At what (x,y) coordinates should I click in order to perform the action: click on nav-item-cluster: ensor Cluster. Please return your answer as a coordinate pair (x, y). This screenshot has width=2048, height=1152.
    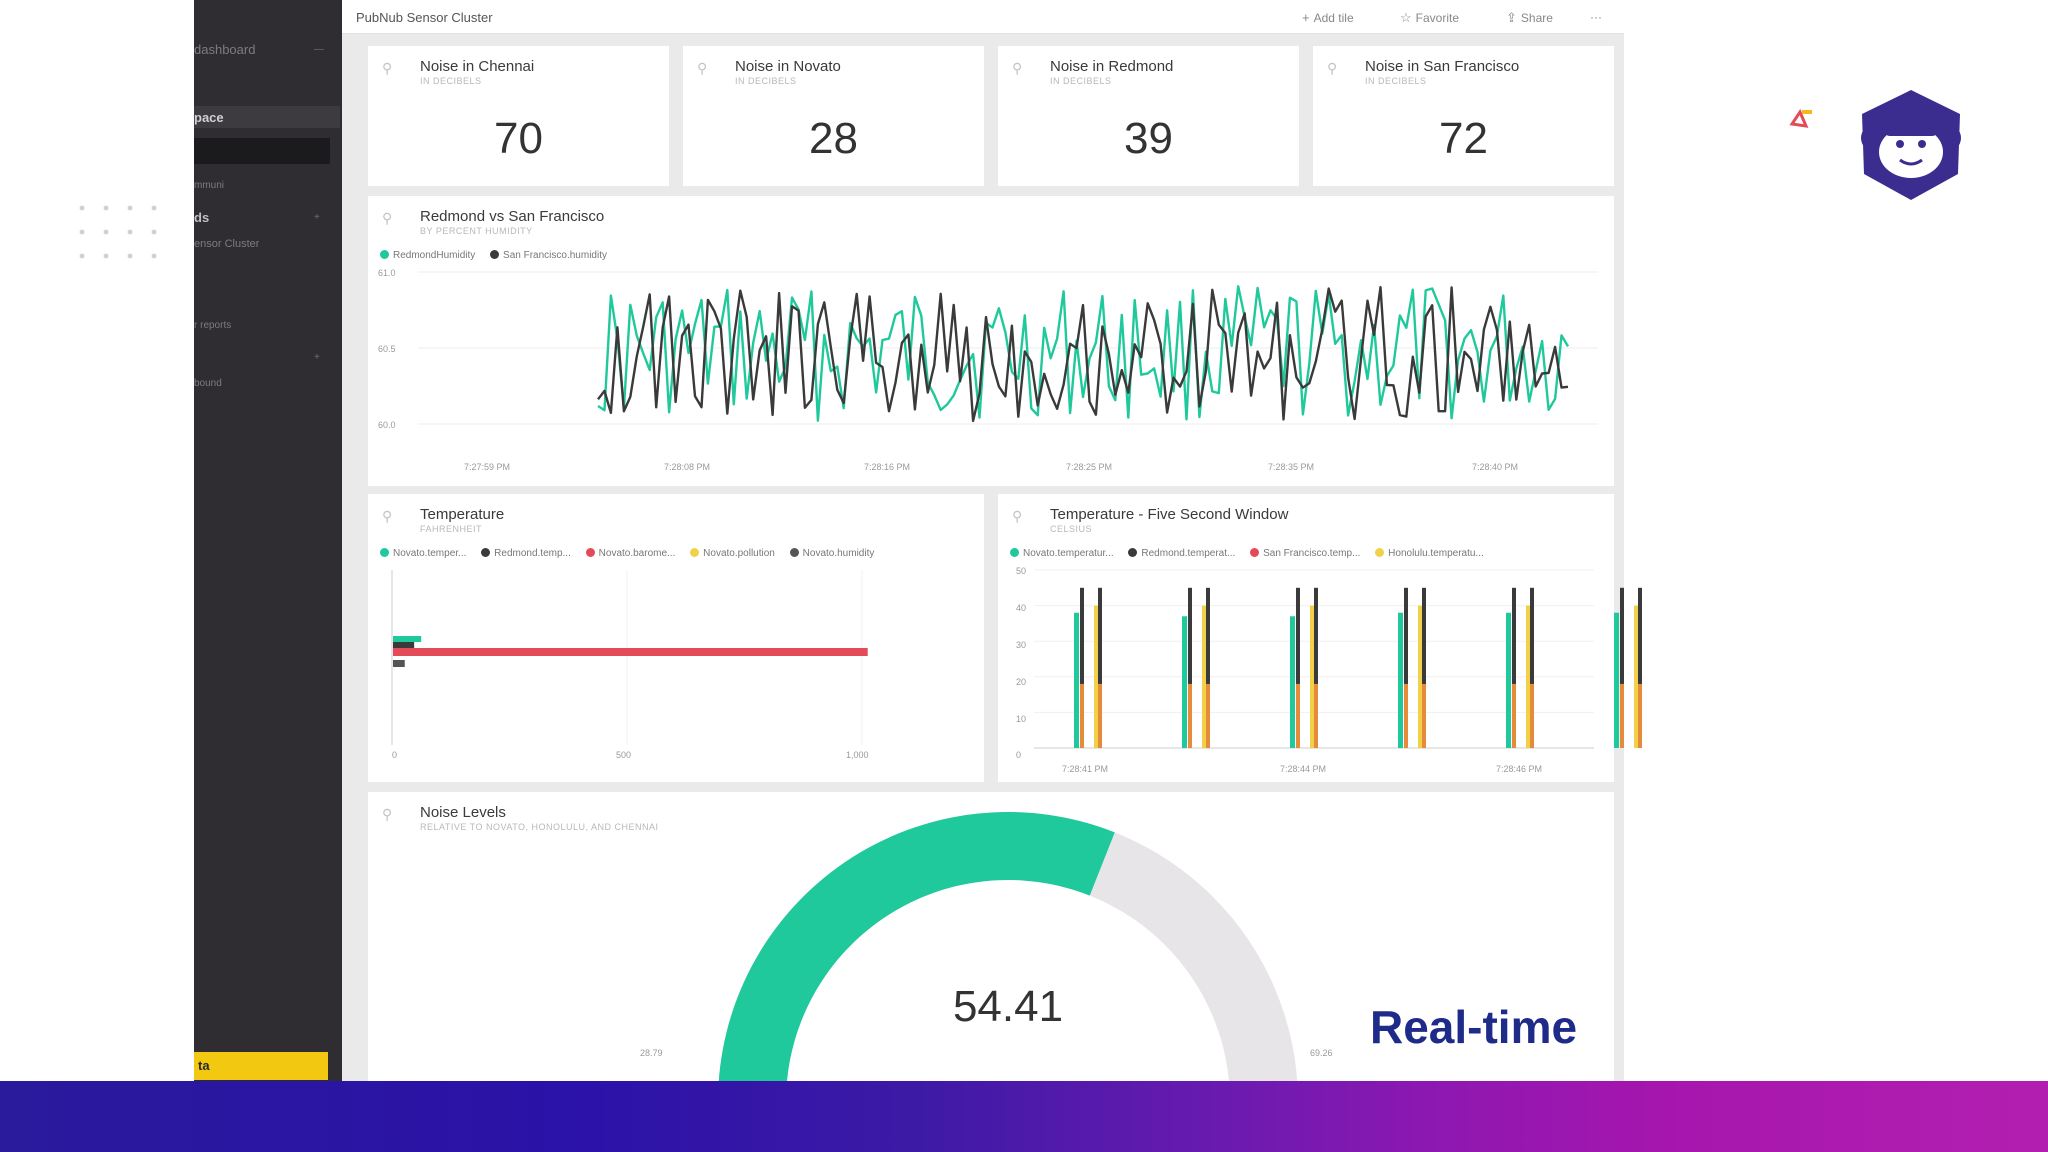
    Looking at the image, I should click on (227, 244).